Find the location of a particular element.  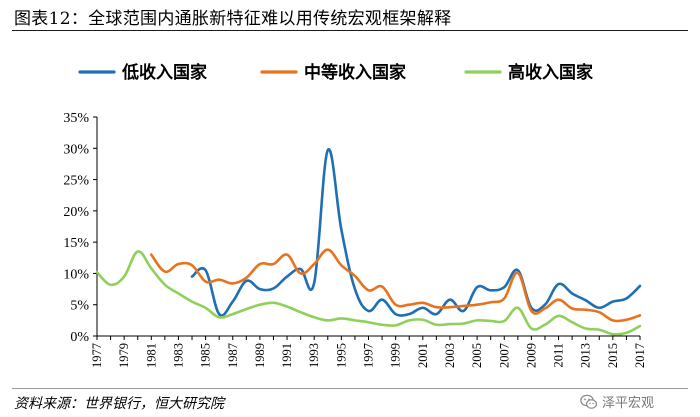

x-tick-label: 1979 is located at coordinates (124, 355).